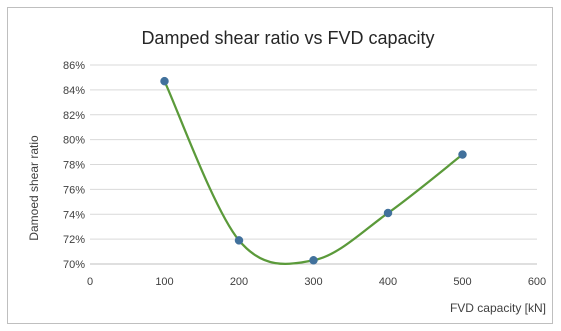  I want to click on x-axis-title: FVD capacity [kN], so click(498, 308).